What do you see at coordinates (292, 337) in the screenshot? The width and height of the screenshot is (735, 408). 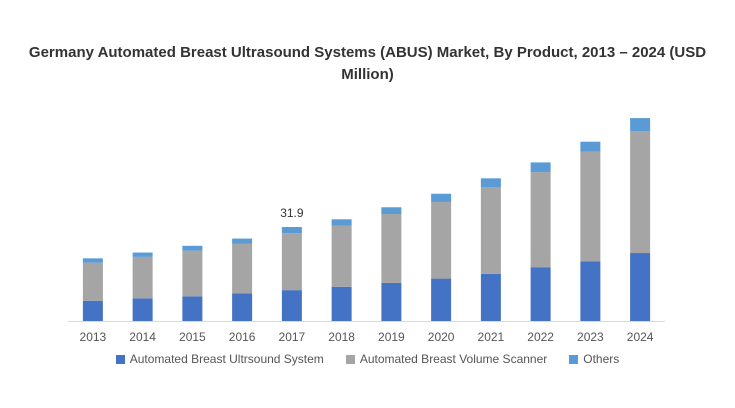 I see `x-tick-label: 2017` at bounding box center [292, 337].